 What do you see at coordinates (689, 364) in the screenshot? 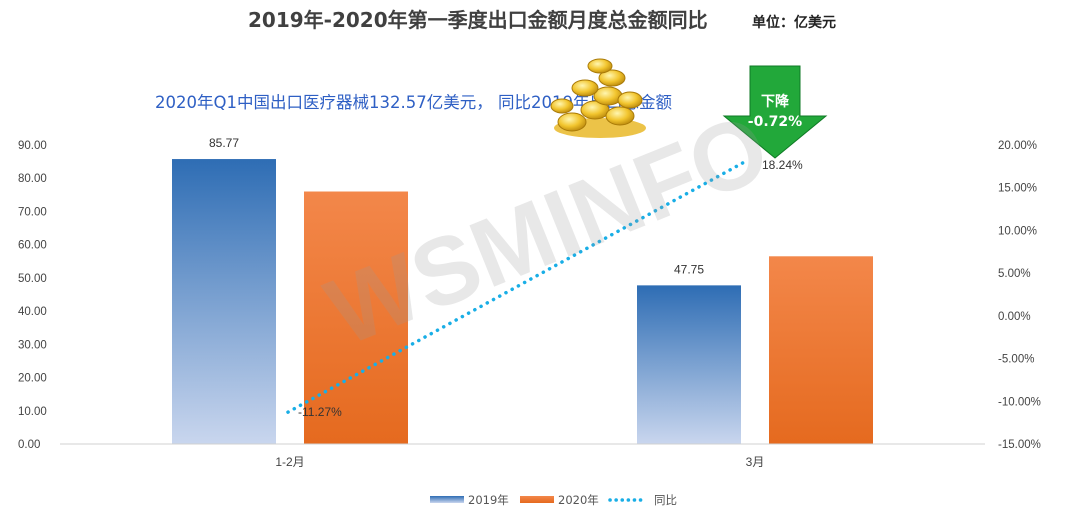
I see `bar-2019年-3月` at bounding box center [689, 364].